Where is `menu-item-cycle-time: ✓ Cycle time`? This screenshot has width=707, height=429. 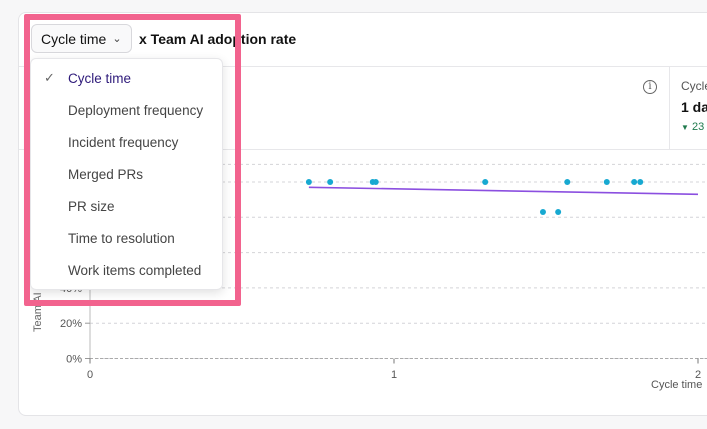
menu-item-cycle-time: ✓ Cycle time is located at coordinates (126, 78).